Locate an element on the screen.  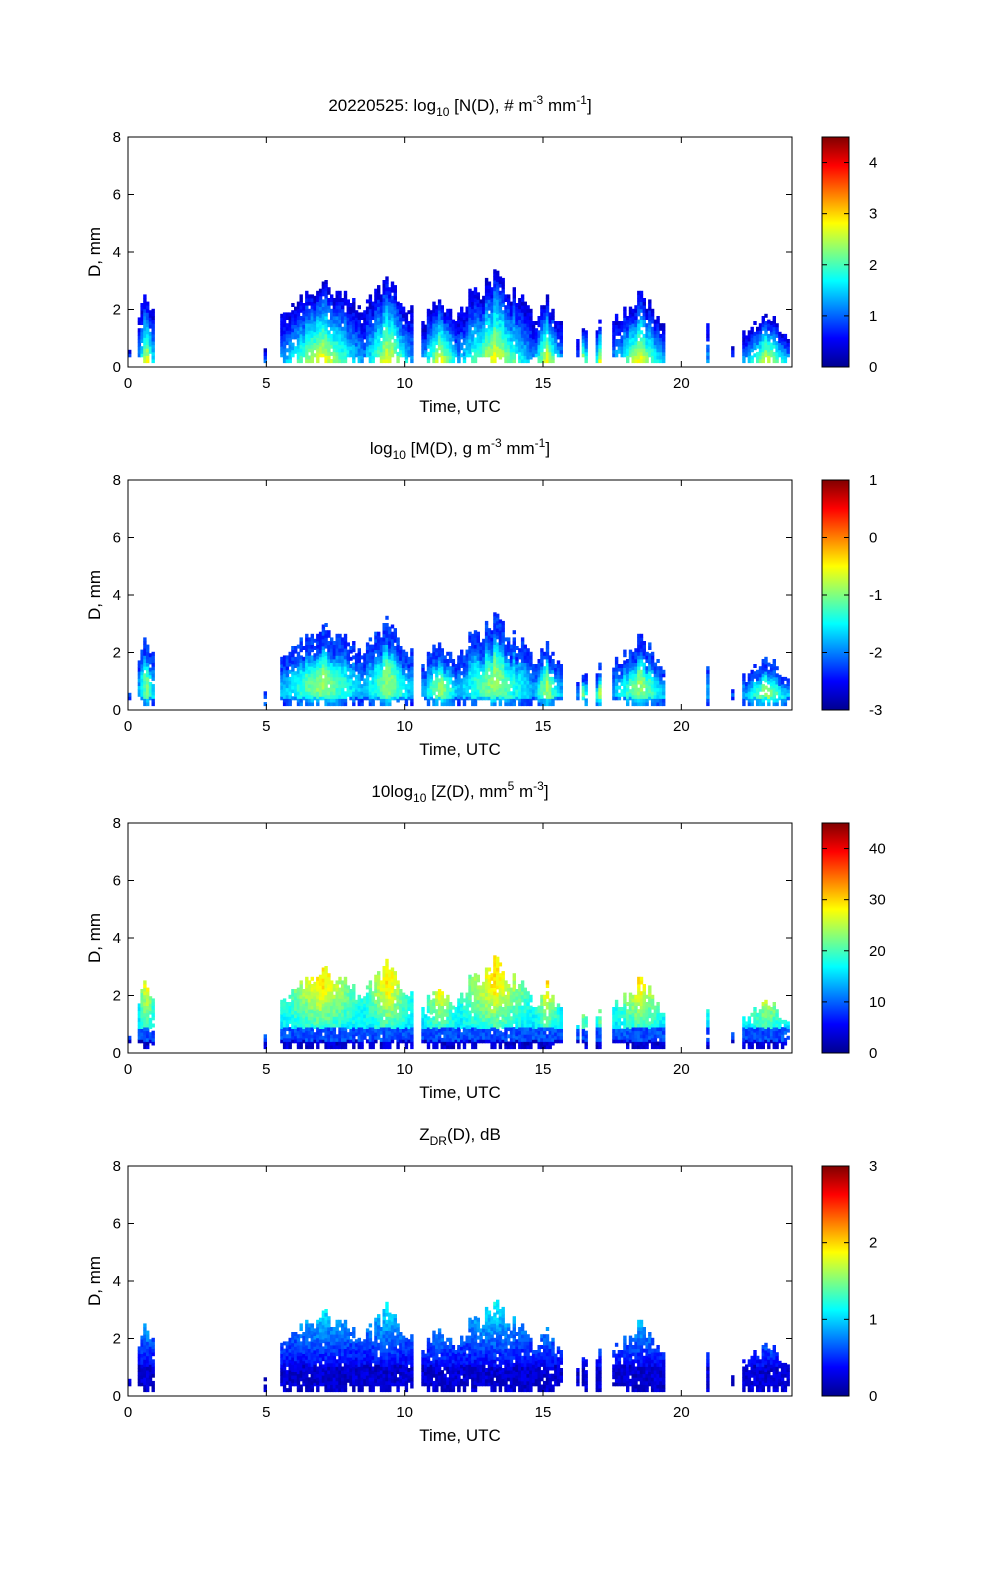
x-tick-label: 15 is located at coordinates (543, 383).